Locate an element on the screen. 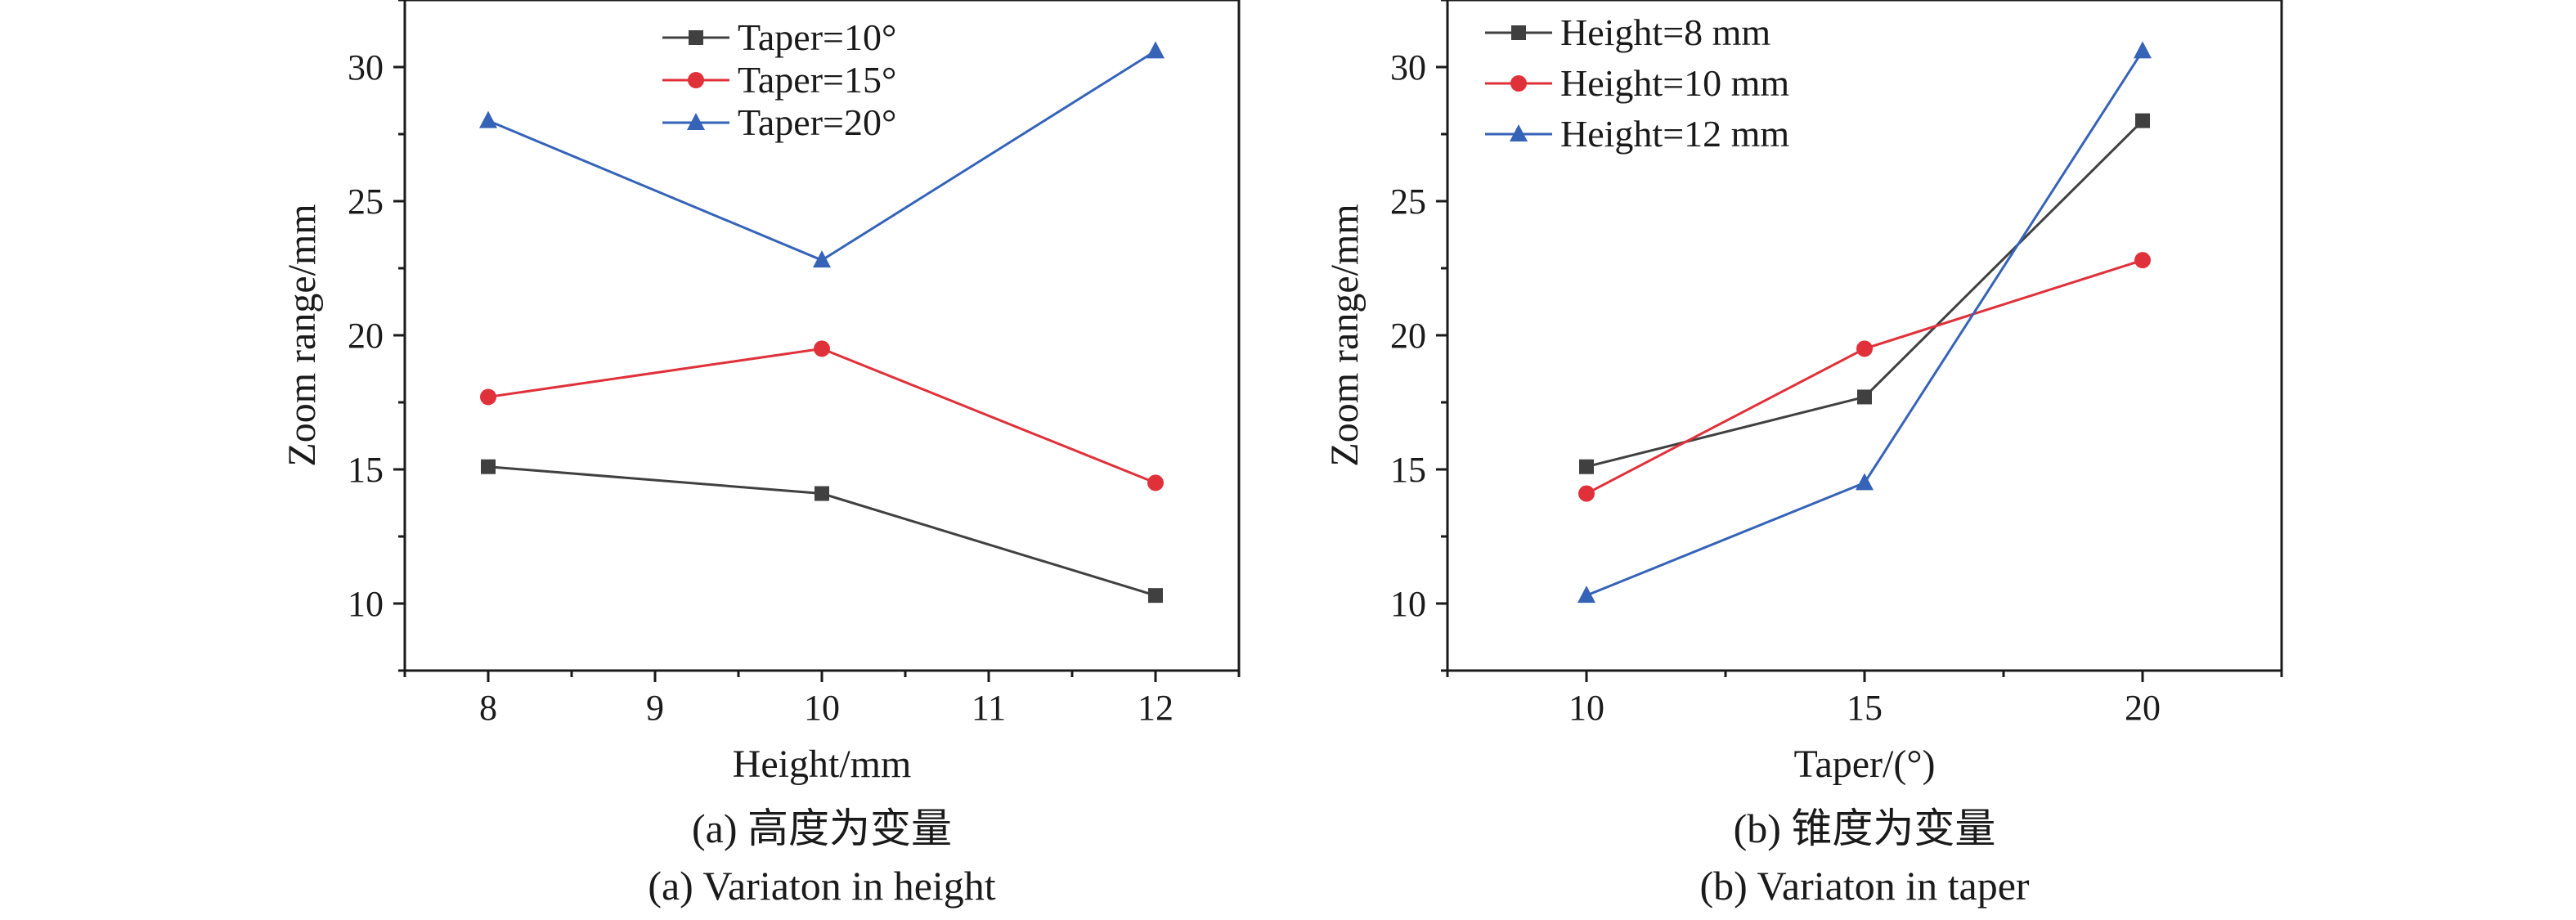 The image size is (2576, 920). legend-label: Taper=20° is located at coordinates (817, 122).